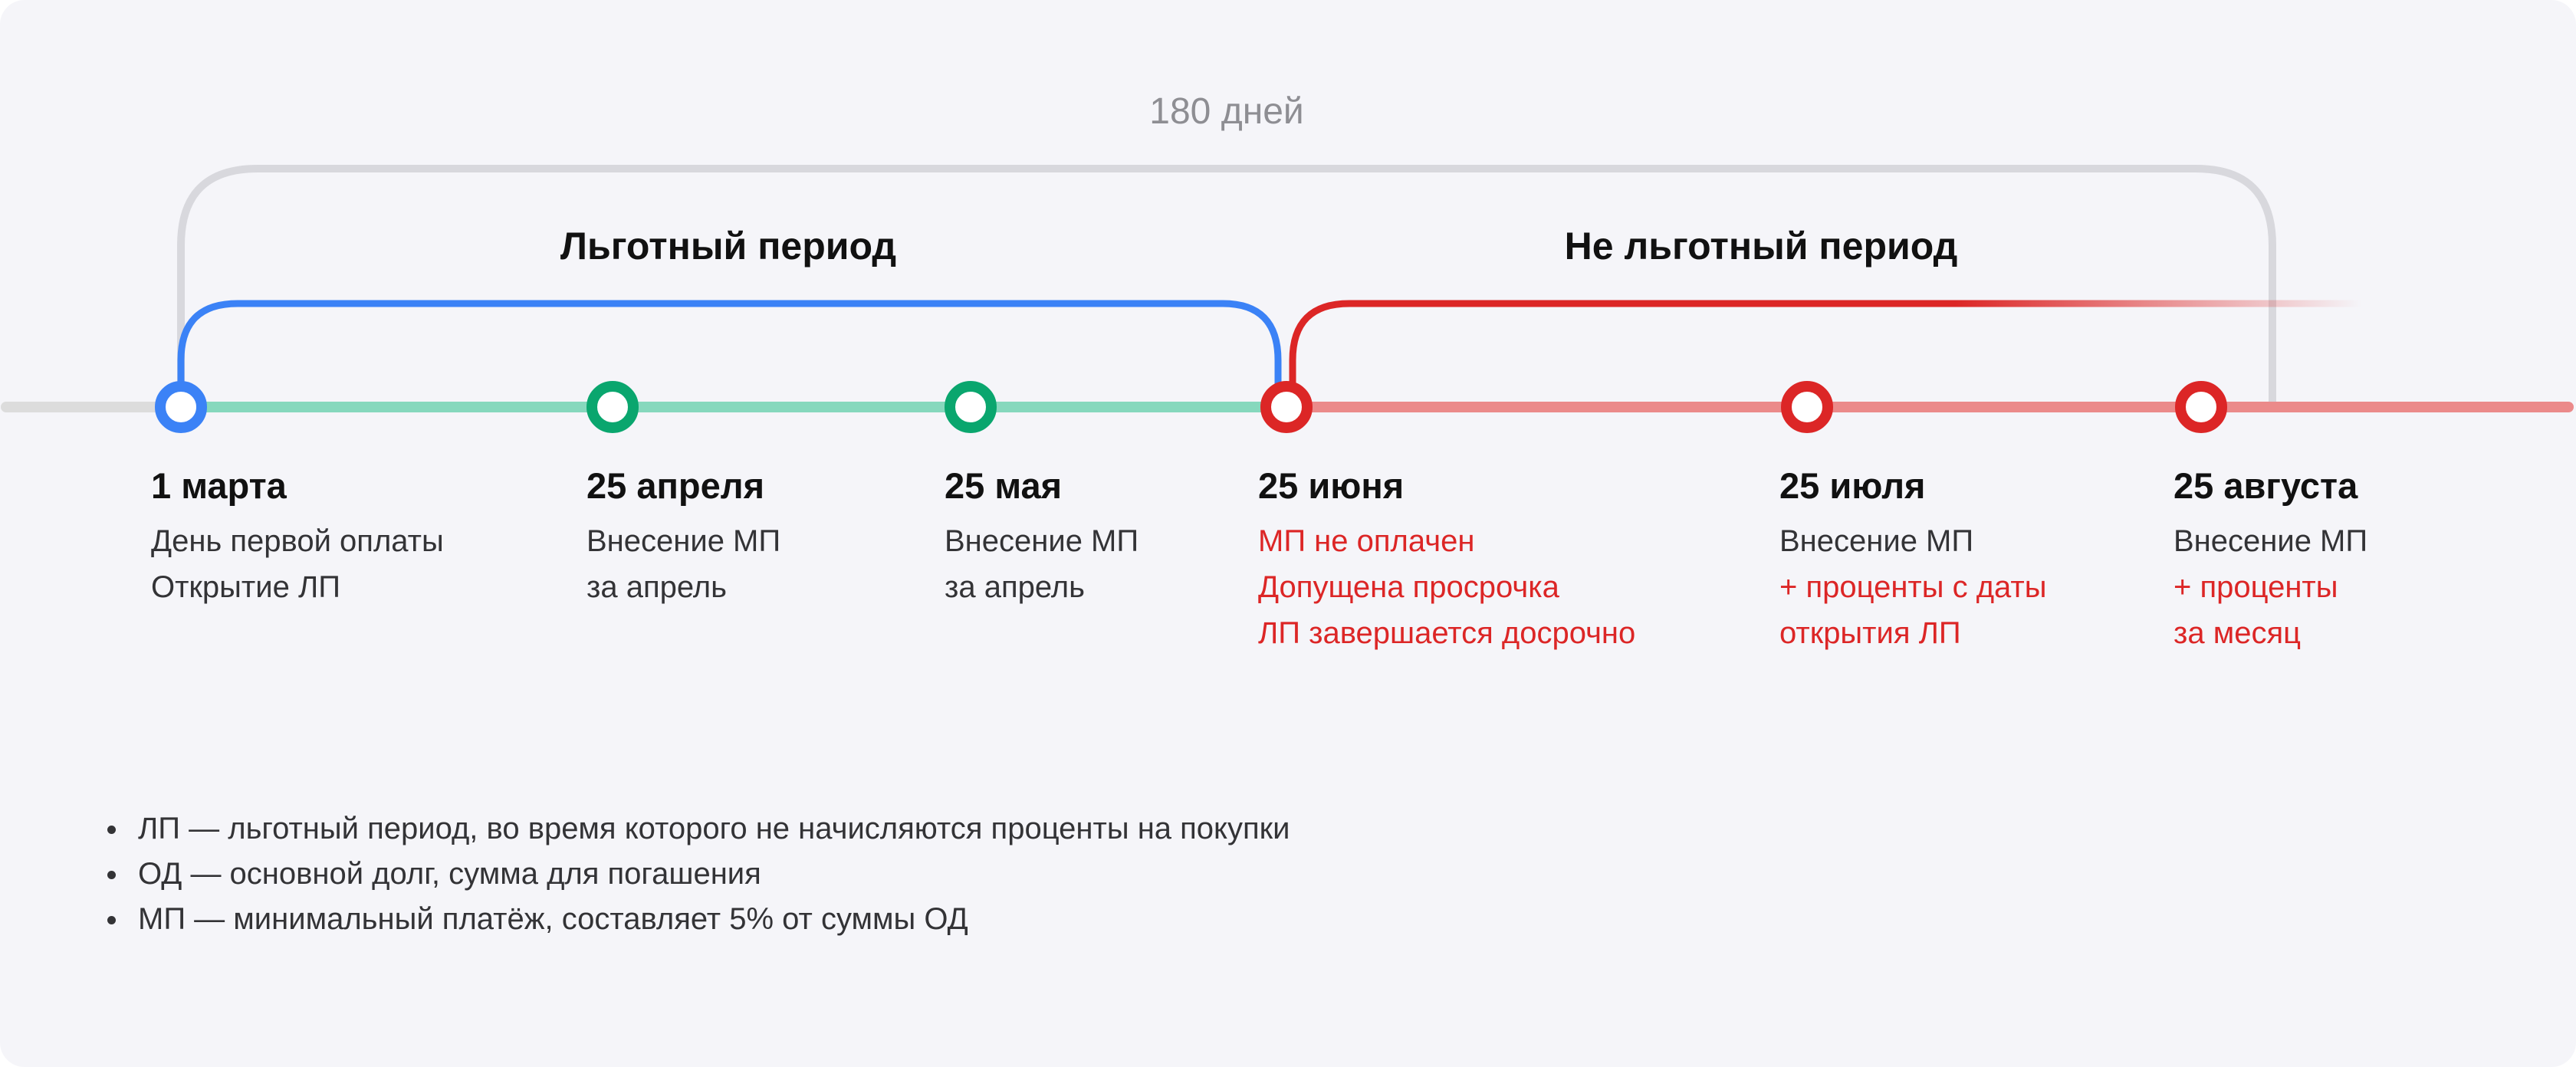  Describe the element at coordinates (1853, 485) in the screenshot. I see `point-date: 25 июля` at that location.